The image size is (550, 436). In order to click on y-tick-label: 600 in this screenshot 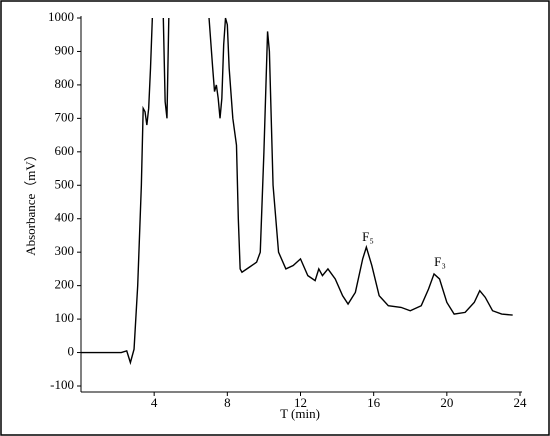, I will do `click(65, 150)`.